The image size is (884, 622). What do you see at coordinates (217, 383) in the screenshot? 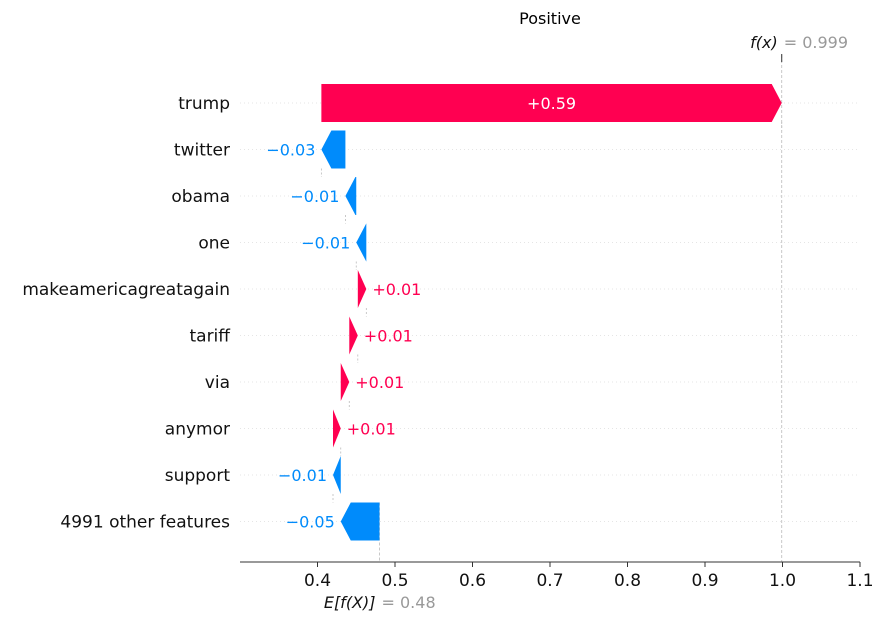
I see `feature-label: via` at bounding box center [217, 383].